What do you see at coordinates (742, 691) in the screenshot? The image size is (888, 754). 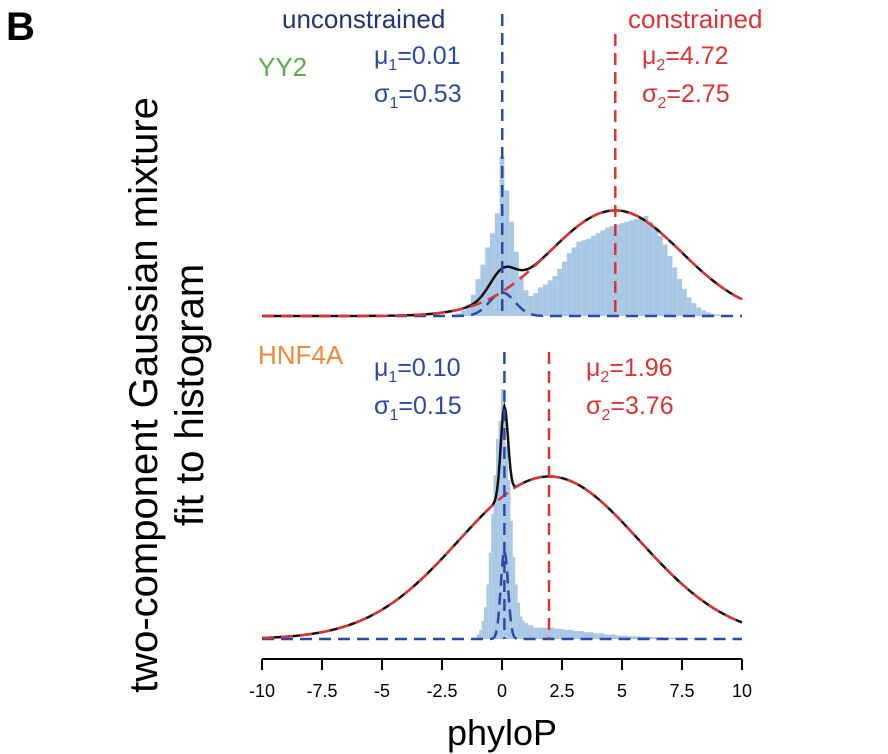 I see `x-tick-label: 10` at bounding box center [742, 691].